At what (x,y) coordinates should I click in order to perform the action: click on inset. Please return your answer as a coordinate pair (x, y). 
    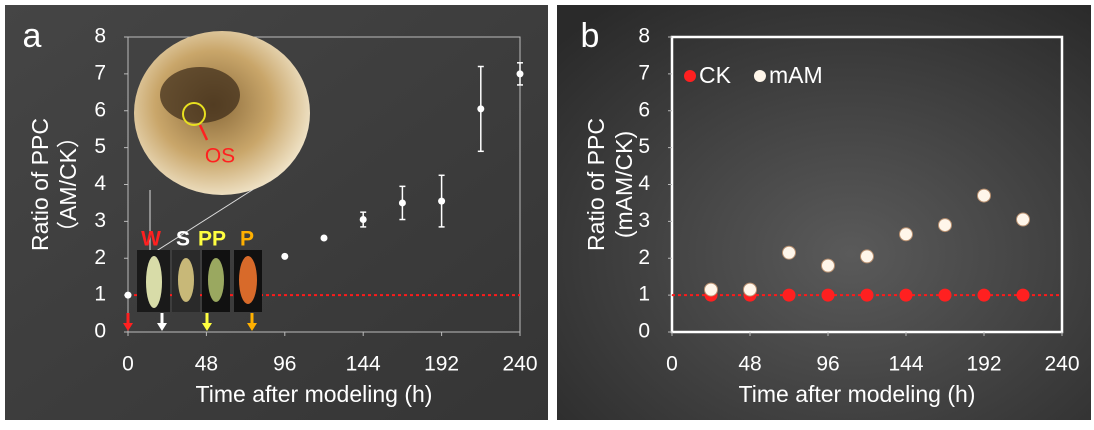
    Looking at the image, I should click on (222, 171).